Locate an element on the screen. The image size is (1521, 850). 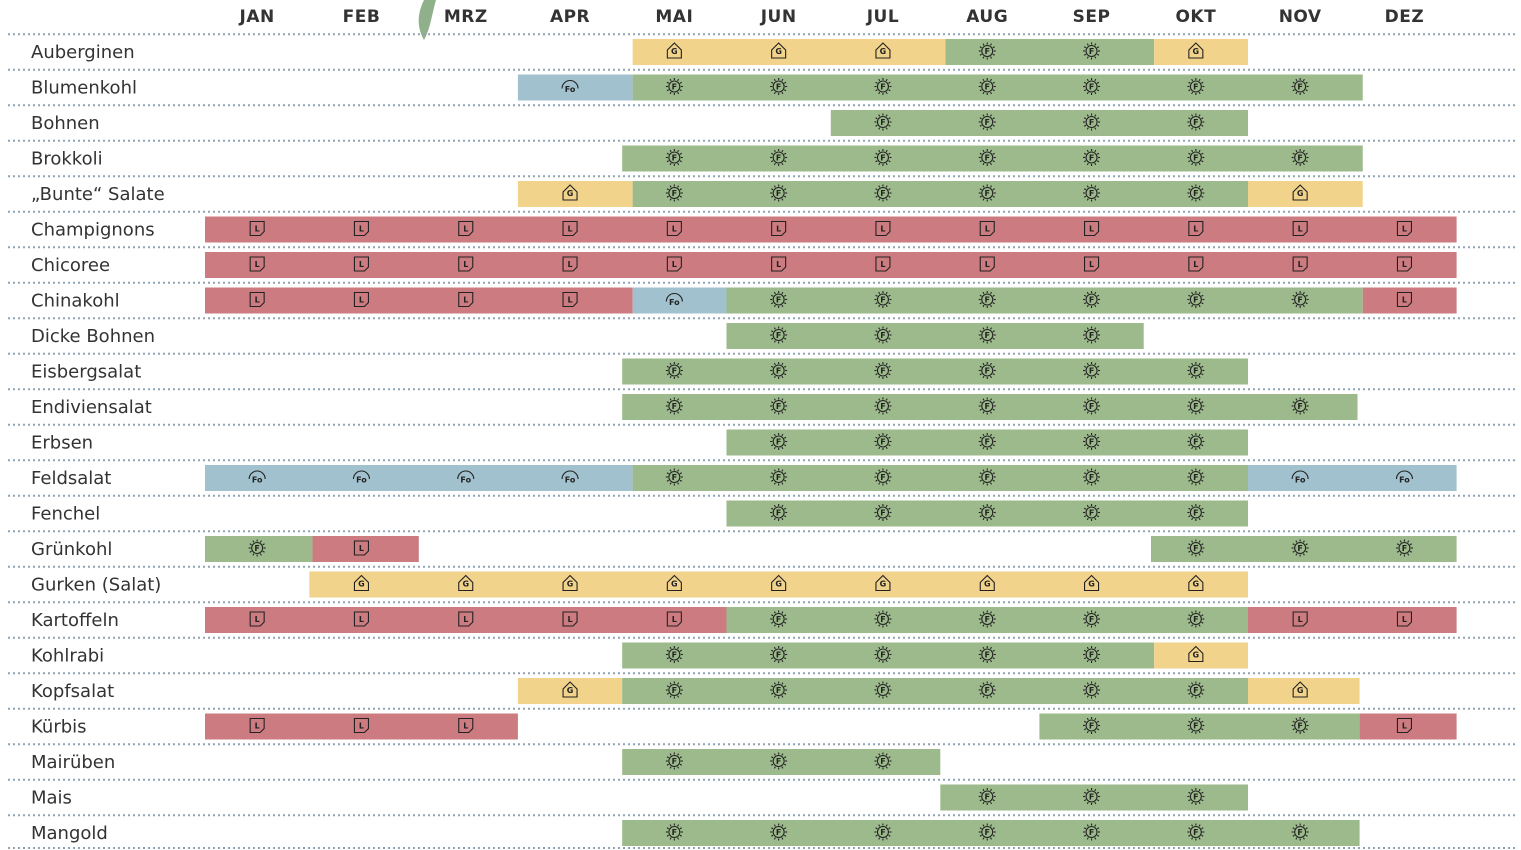
icon-sun is located at coordinates (987, 441).